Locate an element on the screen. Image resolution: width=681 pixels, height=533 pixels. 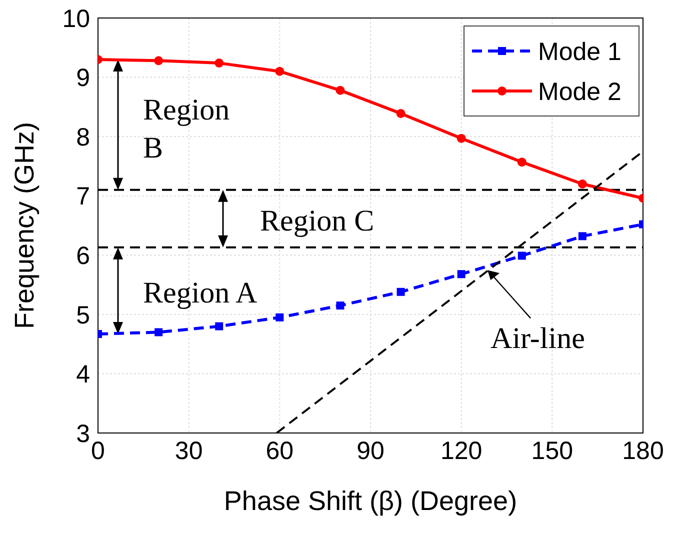
annotation: Air-line is located at coordinates (537, 339).